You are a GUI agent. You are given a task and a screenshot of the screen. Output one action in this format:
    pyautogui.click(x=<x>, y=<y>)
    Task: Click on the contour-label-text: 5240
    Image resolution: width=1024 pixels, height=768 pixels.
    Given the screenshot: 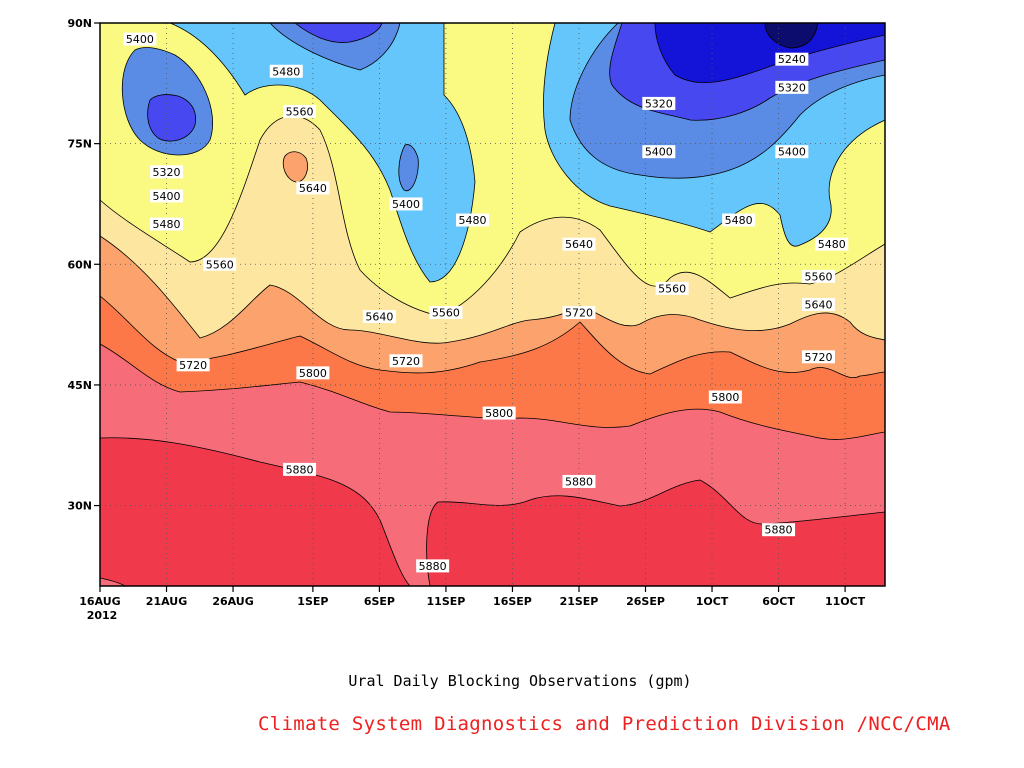 What is the action you would take?
    pyautogui.click(x=792, y=59)
    